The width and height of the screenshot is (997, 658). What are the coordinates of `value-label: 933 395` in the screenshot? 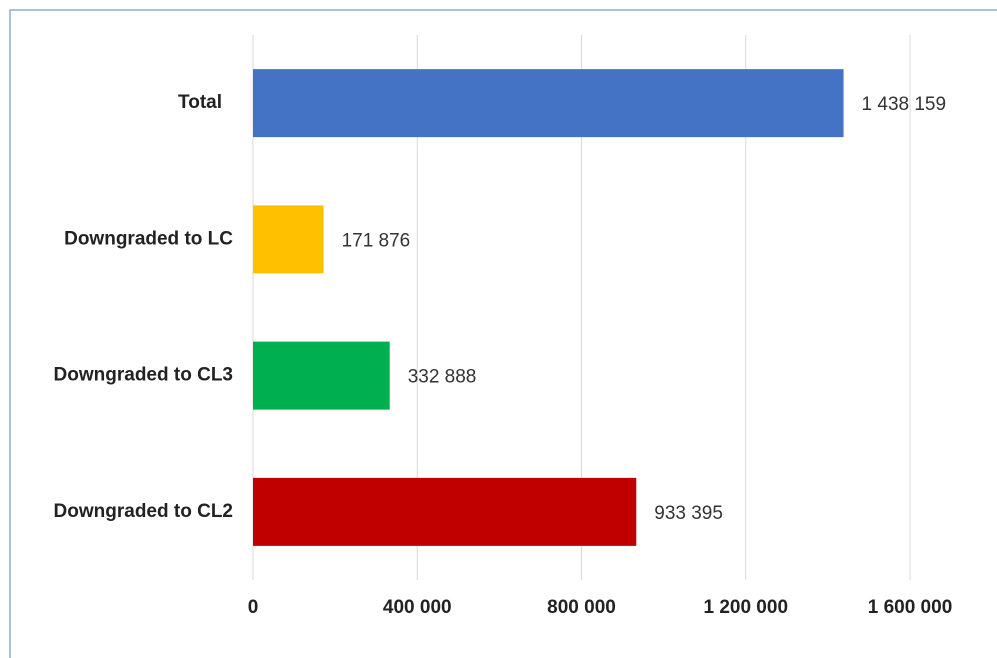 It's located at (688, 513).